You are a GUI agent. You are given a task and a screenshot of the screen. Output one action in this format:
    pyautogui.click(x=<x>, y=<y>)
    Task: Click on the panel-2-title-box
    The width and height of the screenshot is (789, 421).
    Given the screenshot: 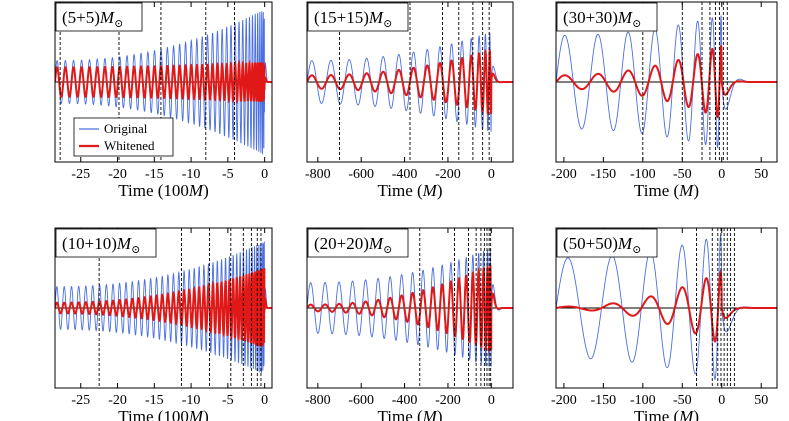 What is the action you would take?
    pyautogui.click(x=358, y=17)
    